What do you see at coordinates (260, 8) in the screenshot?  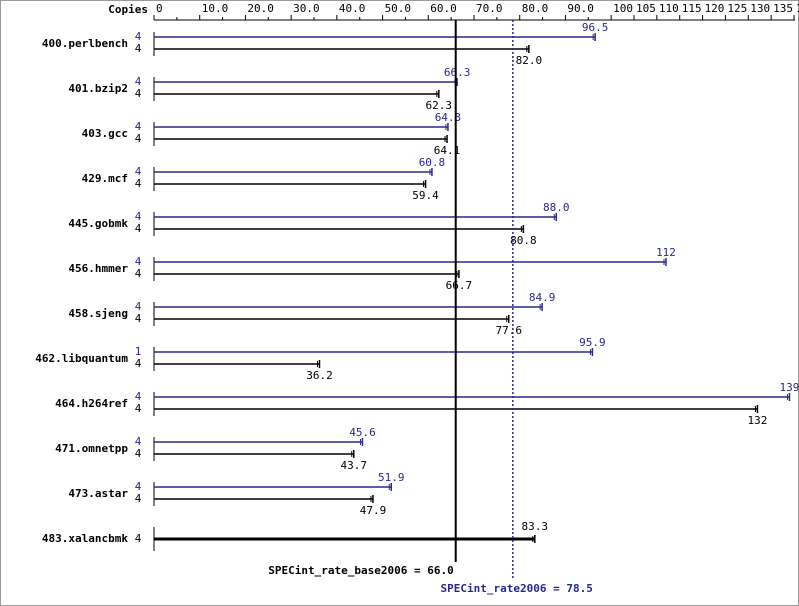 I see `x-tick-label: 20.0` at bounding box center [260, 8].